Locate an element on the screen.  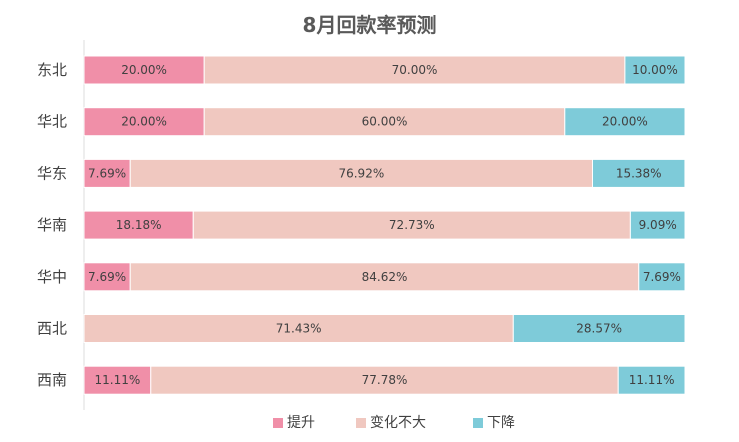
data-label: 60.00% is located at coordinates (385, 122).